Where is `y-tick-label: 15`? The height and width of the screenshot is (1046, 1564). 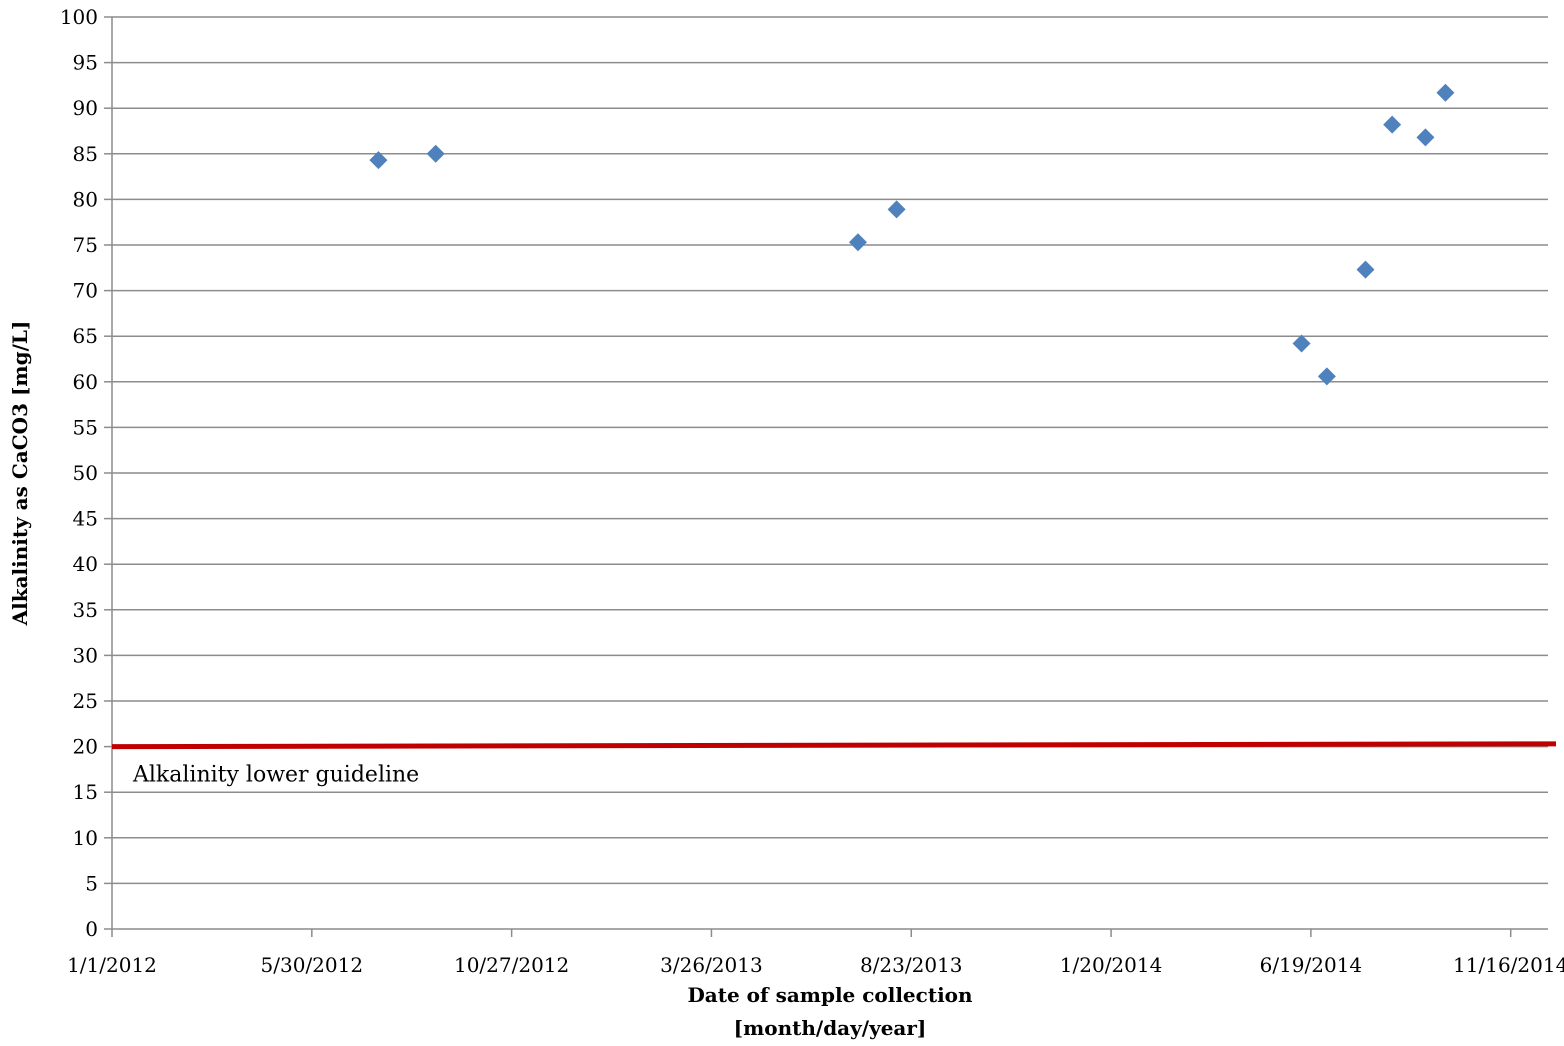 y-tick-label: 15 is located at coordinates (85, 792).